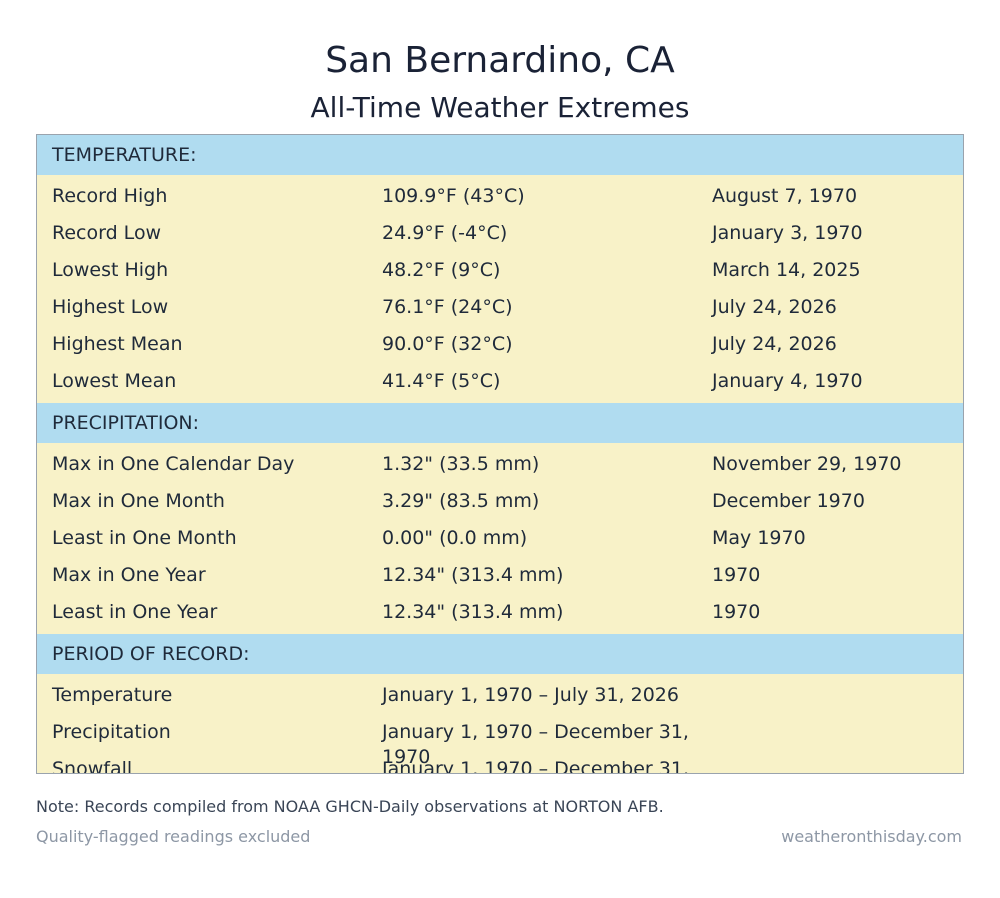  What do you see at coordinates (114, 381) in the screenshot?
I see `record-label: Lowest Mean` at bounding box center [114, 381].